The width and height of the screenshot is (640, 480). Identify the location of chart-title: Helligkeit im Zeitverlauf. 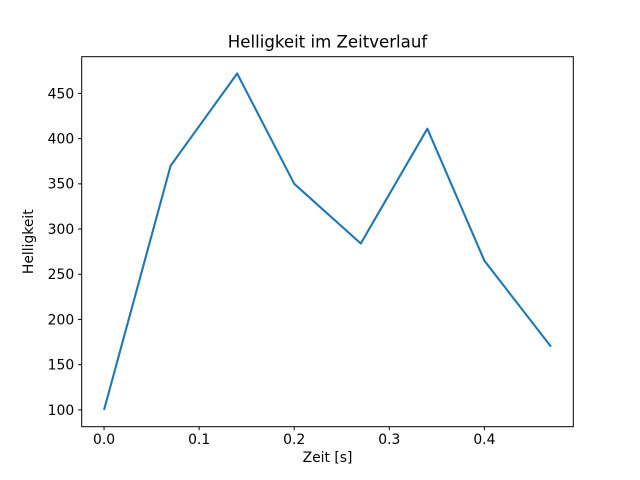
(328, 42).